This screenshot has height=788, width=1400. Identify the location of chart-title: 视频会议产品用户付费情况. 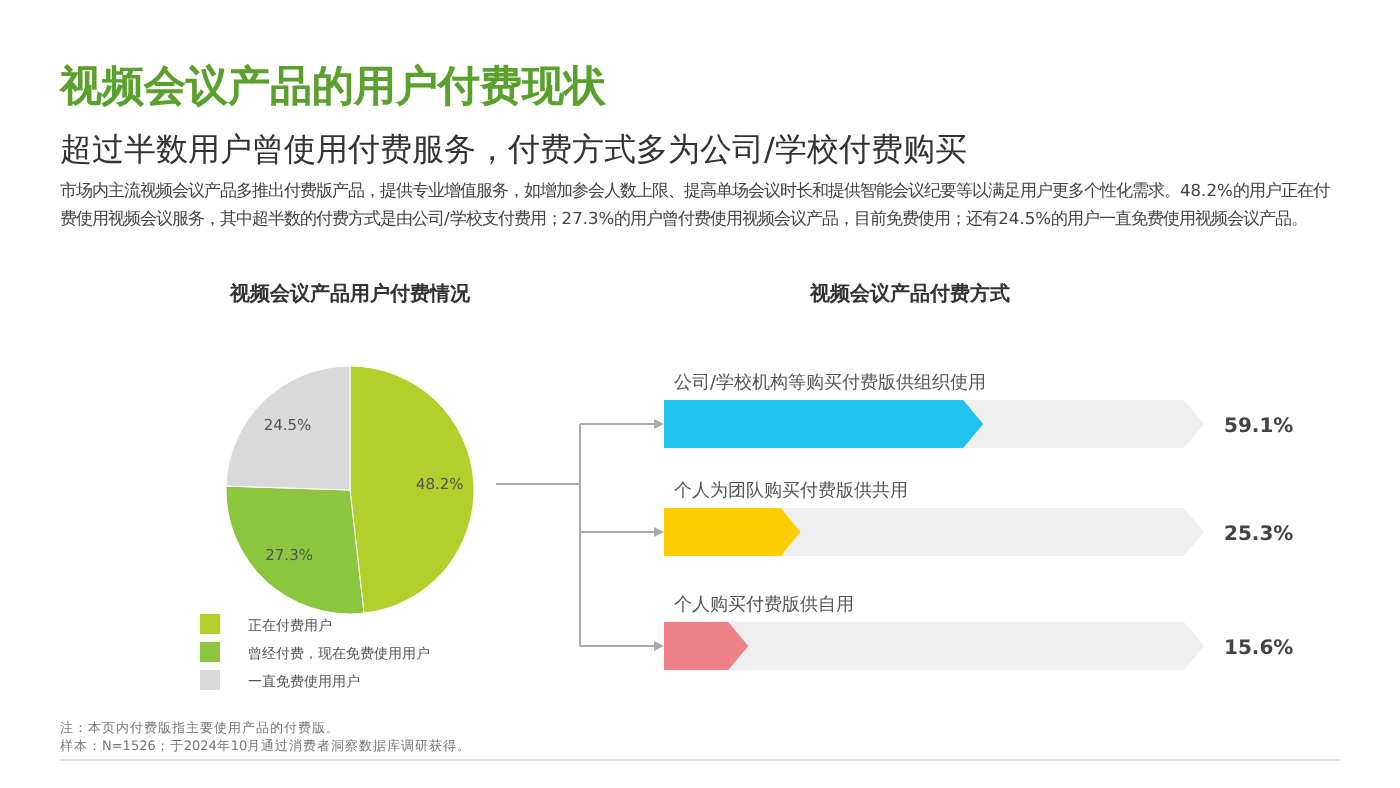
(350, 294).